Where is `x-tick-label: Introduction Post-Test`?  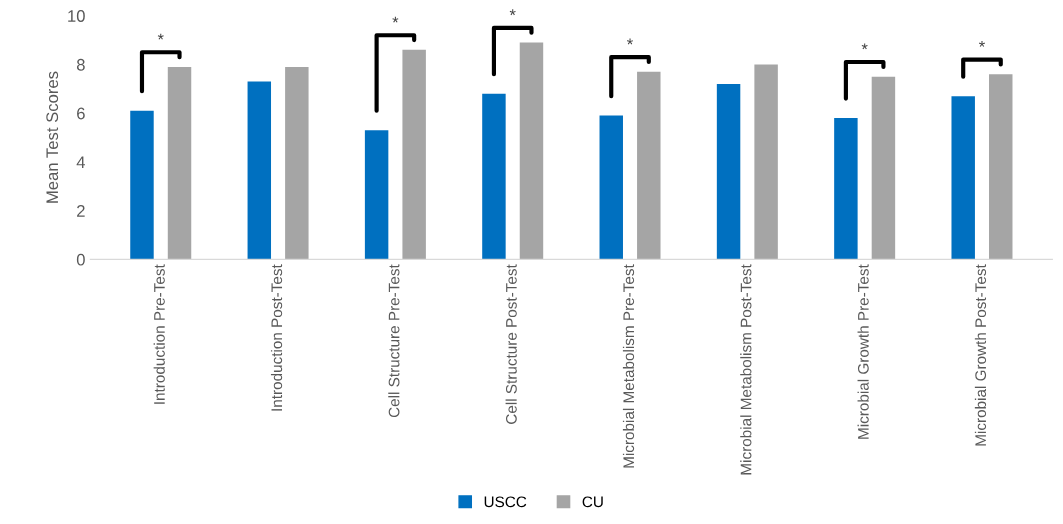 x-tick-label: Introduction Post-Test is located at coordinates (276, 337).